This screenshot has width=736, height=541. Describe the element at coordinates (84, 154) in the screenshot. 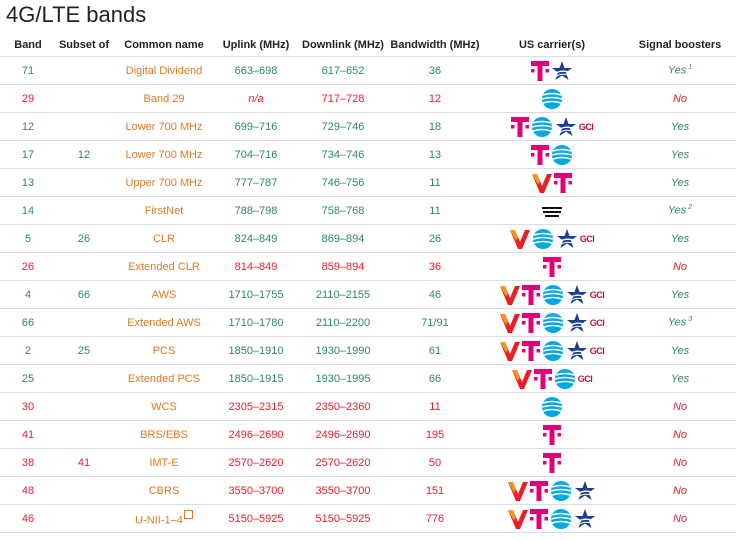

I see `subset-cell: 12` at that location.